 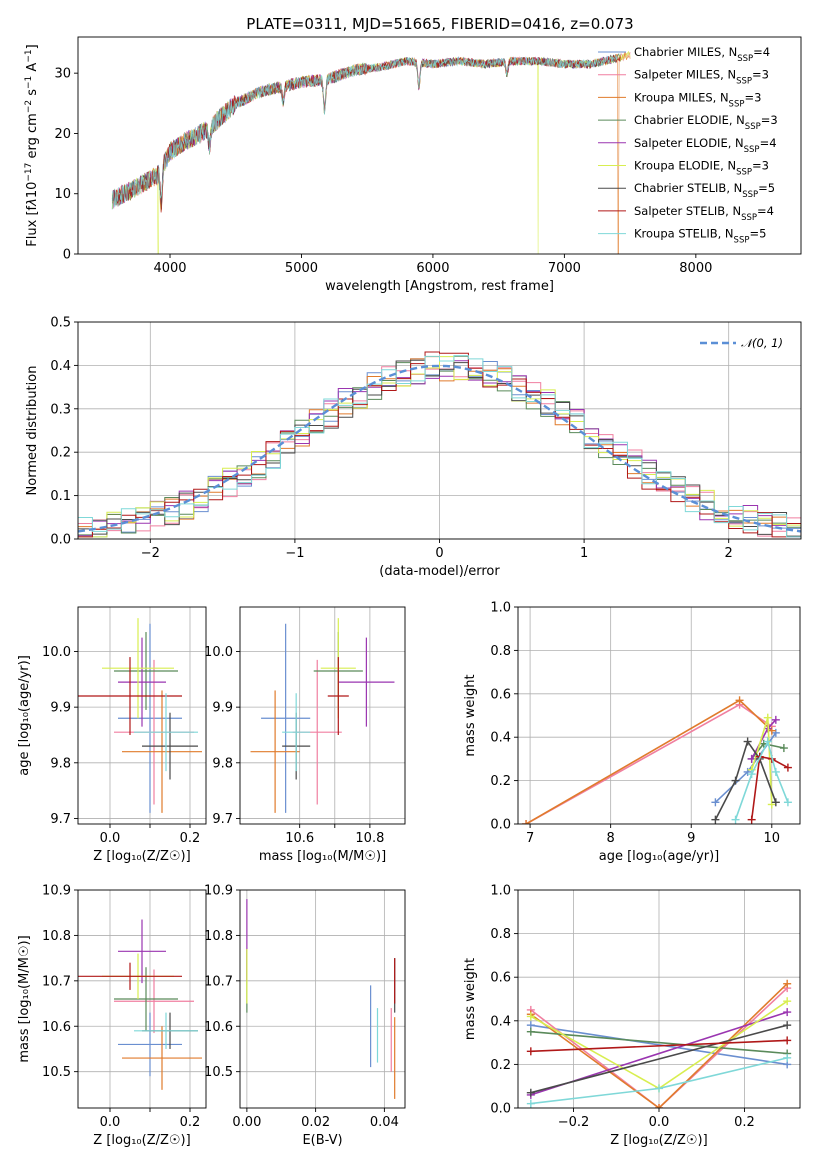 I want to click on legend-label-salpeter-stelib: Salpeter STELIB, NSSP=4, so click(x=704, y=213).